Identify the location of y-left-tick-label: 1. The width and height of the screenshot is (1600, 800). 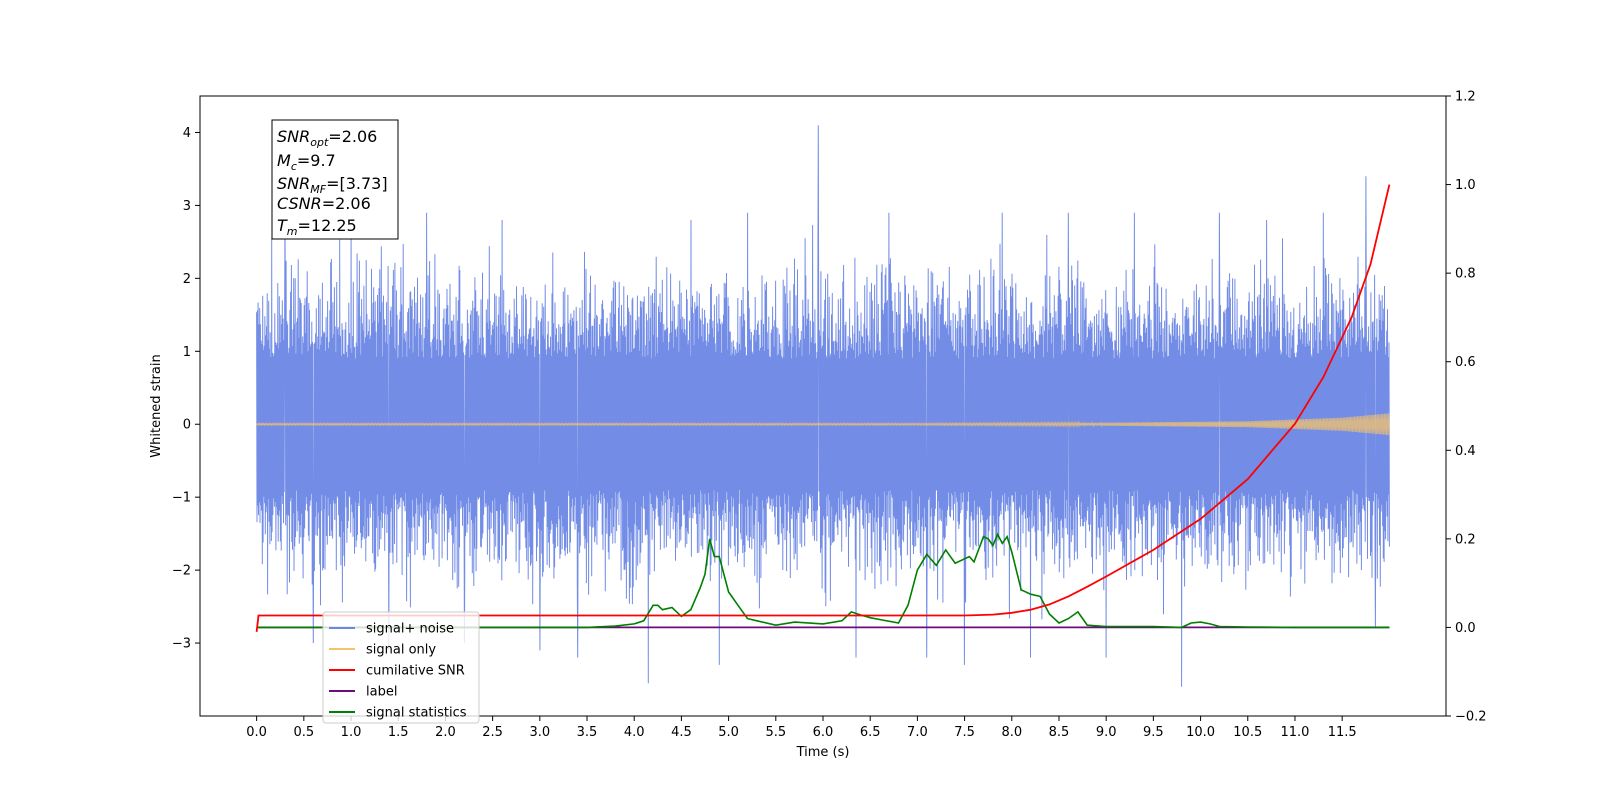
(187, 352).